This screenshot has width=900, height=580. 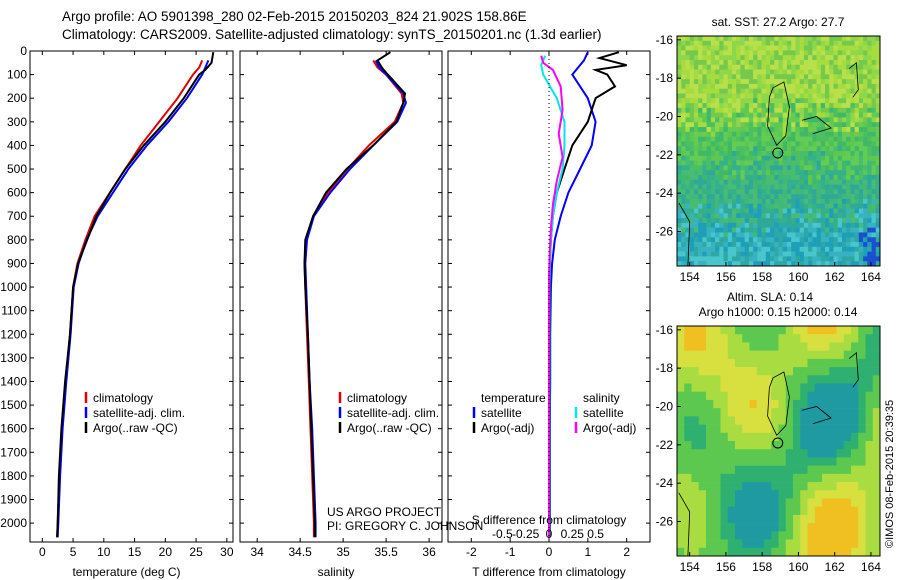 What do you see at coordinates (343, 552) in the screenshot?
I see `xtick-label: 35` at bounding box center [343, 552].